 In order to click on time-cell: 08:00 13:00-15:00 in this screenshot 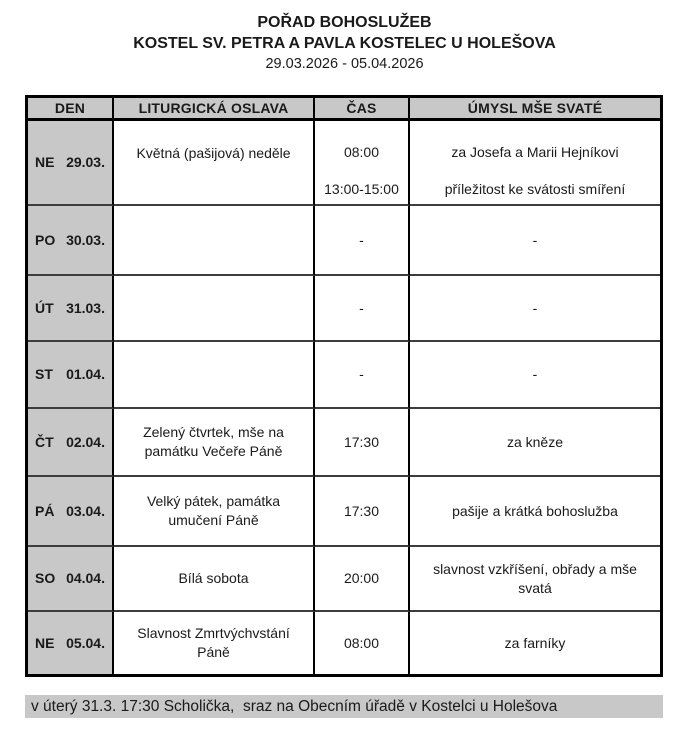, I will do `click(362, 163)`.